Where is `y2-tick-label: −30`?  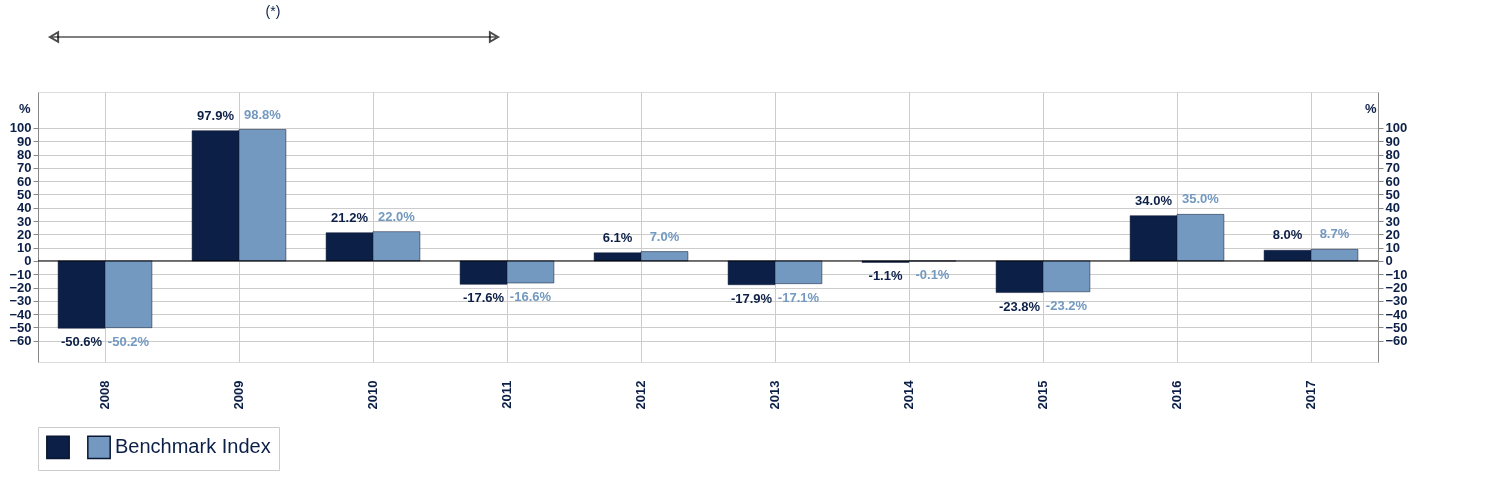
y2-tick-label: −30 is located at coordinates (1396, 301).